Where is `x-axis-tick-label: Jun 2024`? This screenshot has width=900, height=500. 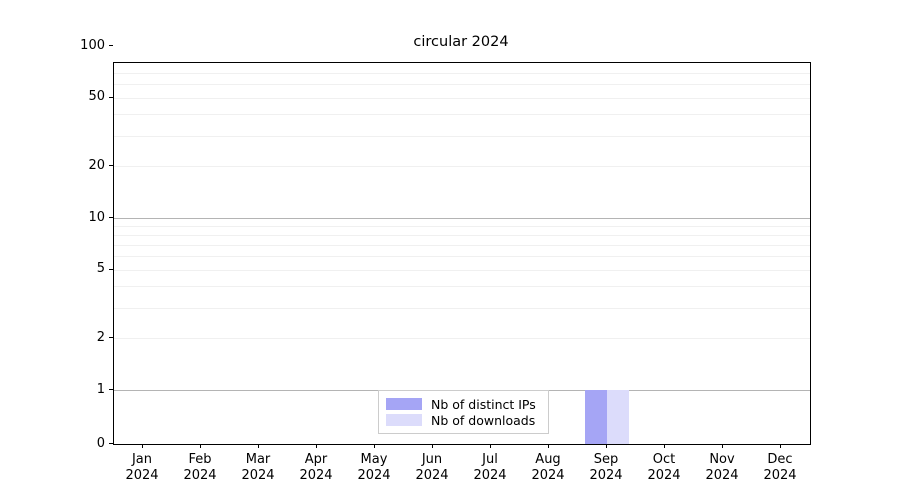
x-axis-tick-label: Jun 2024 is located at coordinates (432, 468).